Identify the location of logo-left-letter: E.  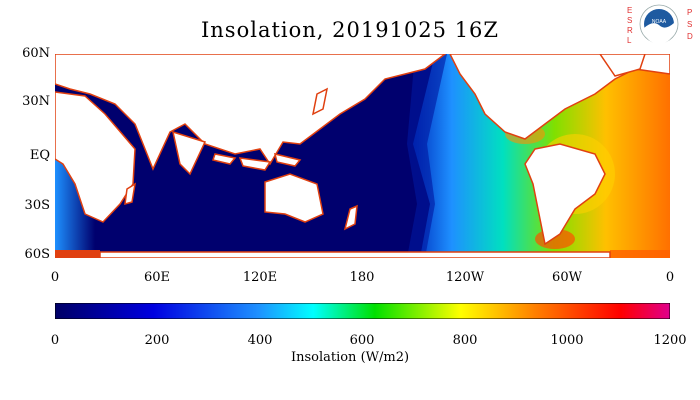
(629, 10).